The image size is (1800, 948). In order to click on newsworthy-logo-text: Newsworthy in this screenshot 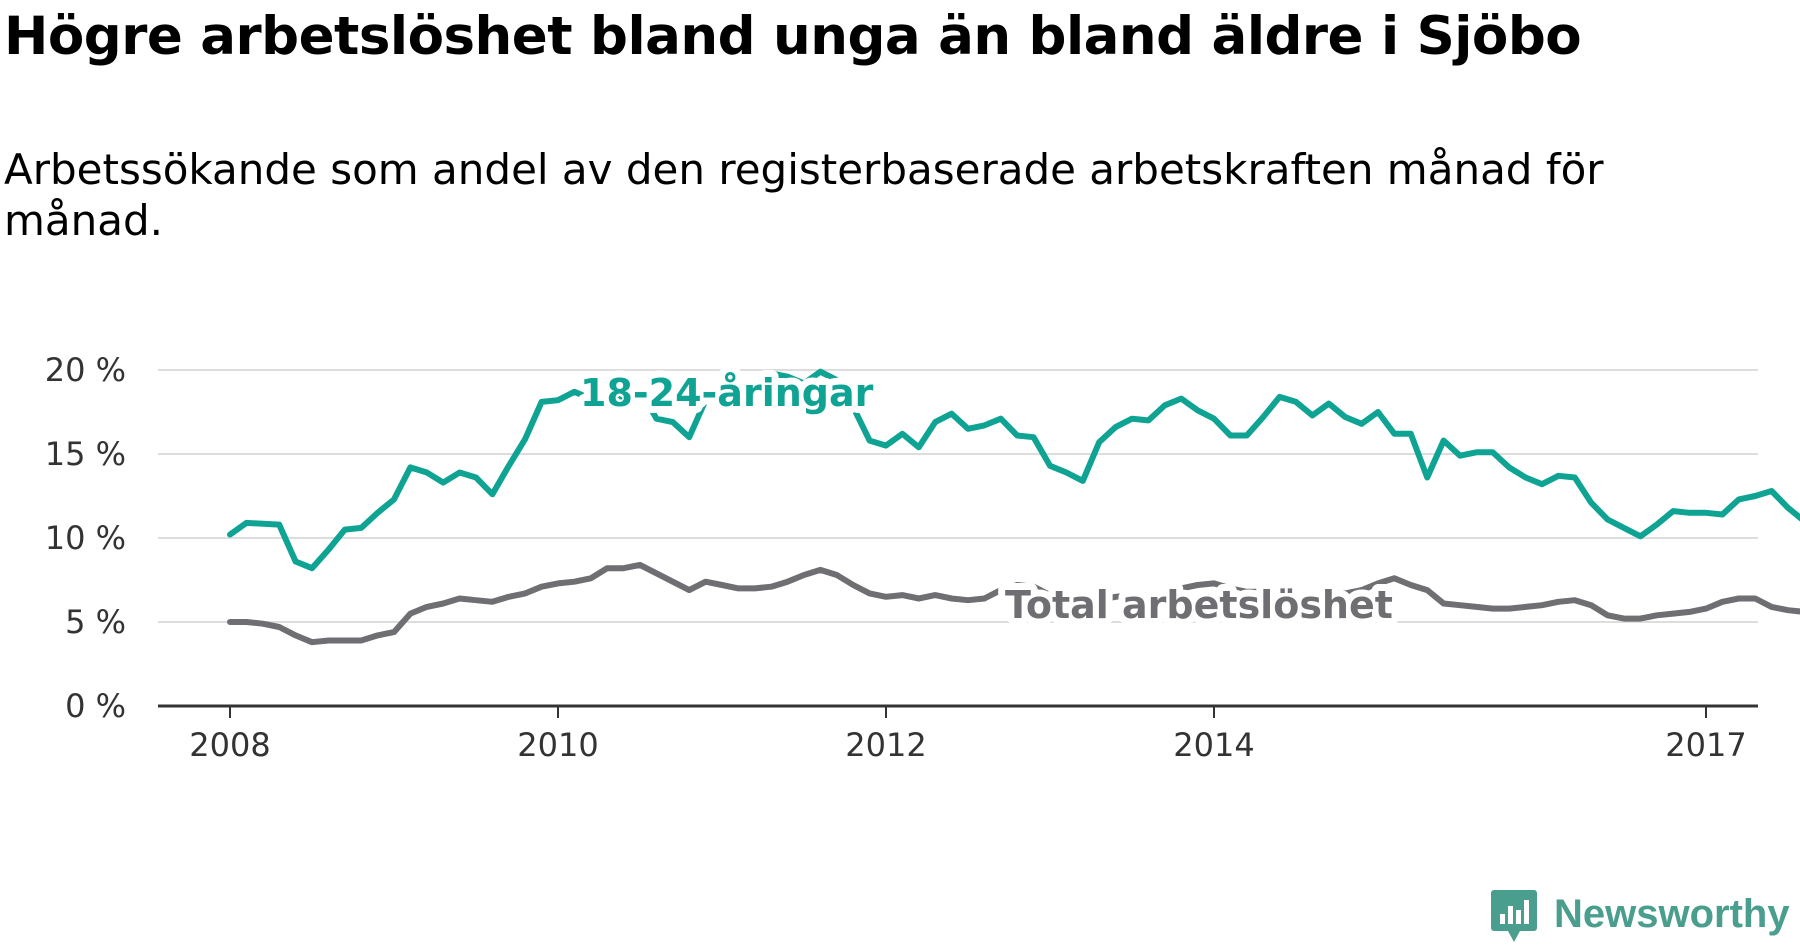, I will do `click(1672, 914)`.